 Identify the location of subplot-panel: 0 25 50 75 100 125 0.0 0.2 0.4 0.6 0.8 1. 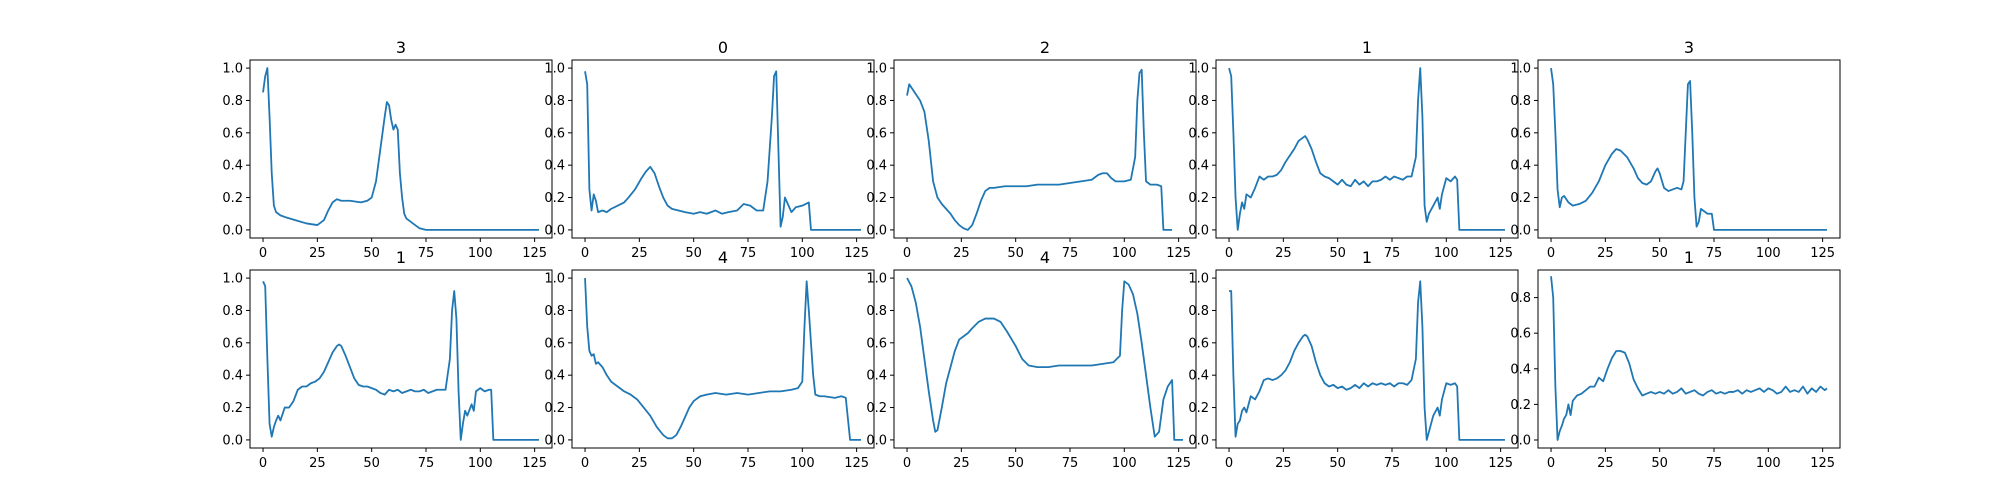
(1675, 359).